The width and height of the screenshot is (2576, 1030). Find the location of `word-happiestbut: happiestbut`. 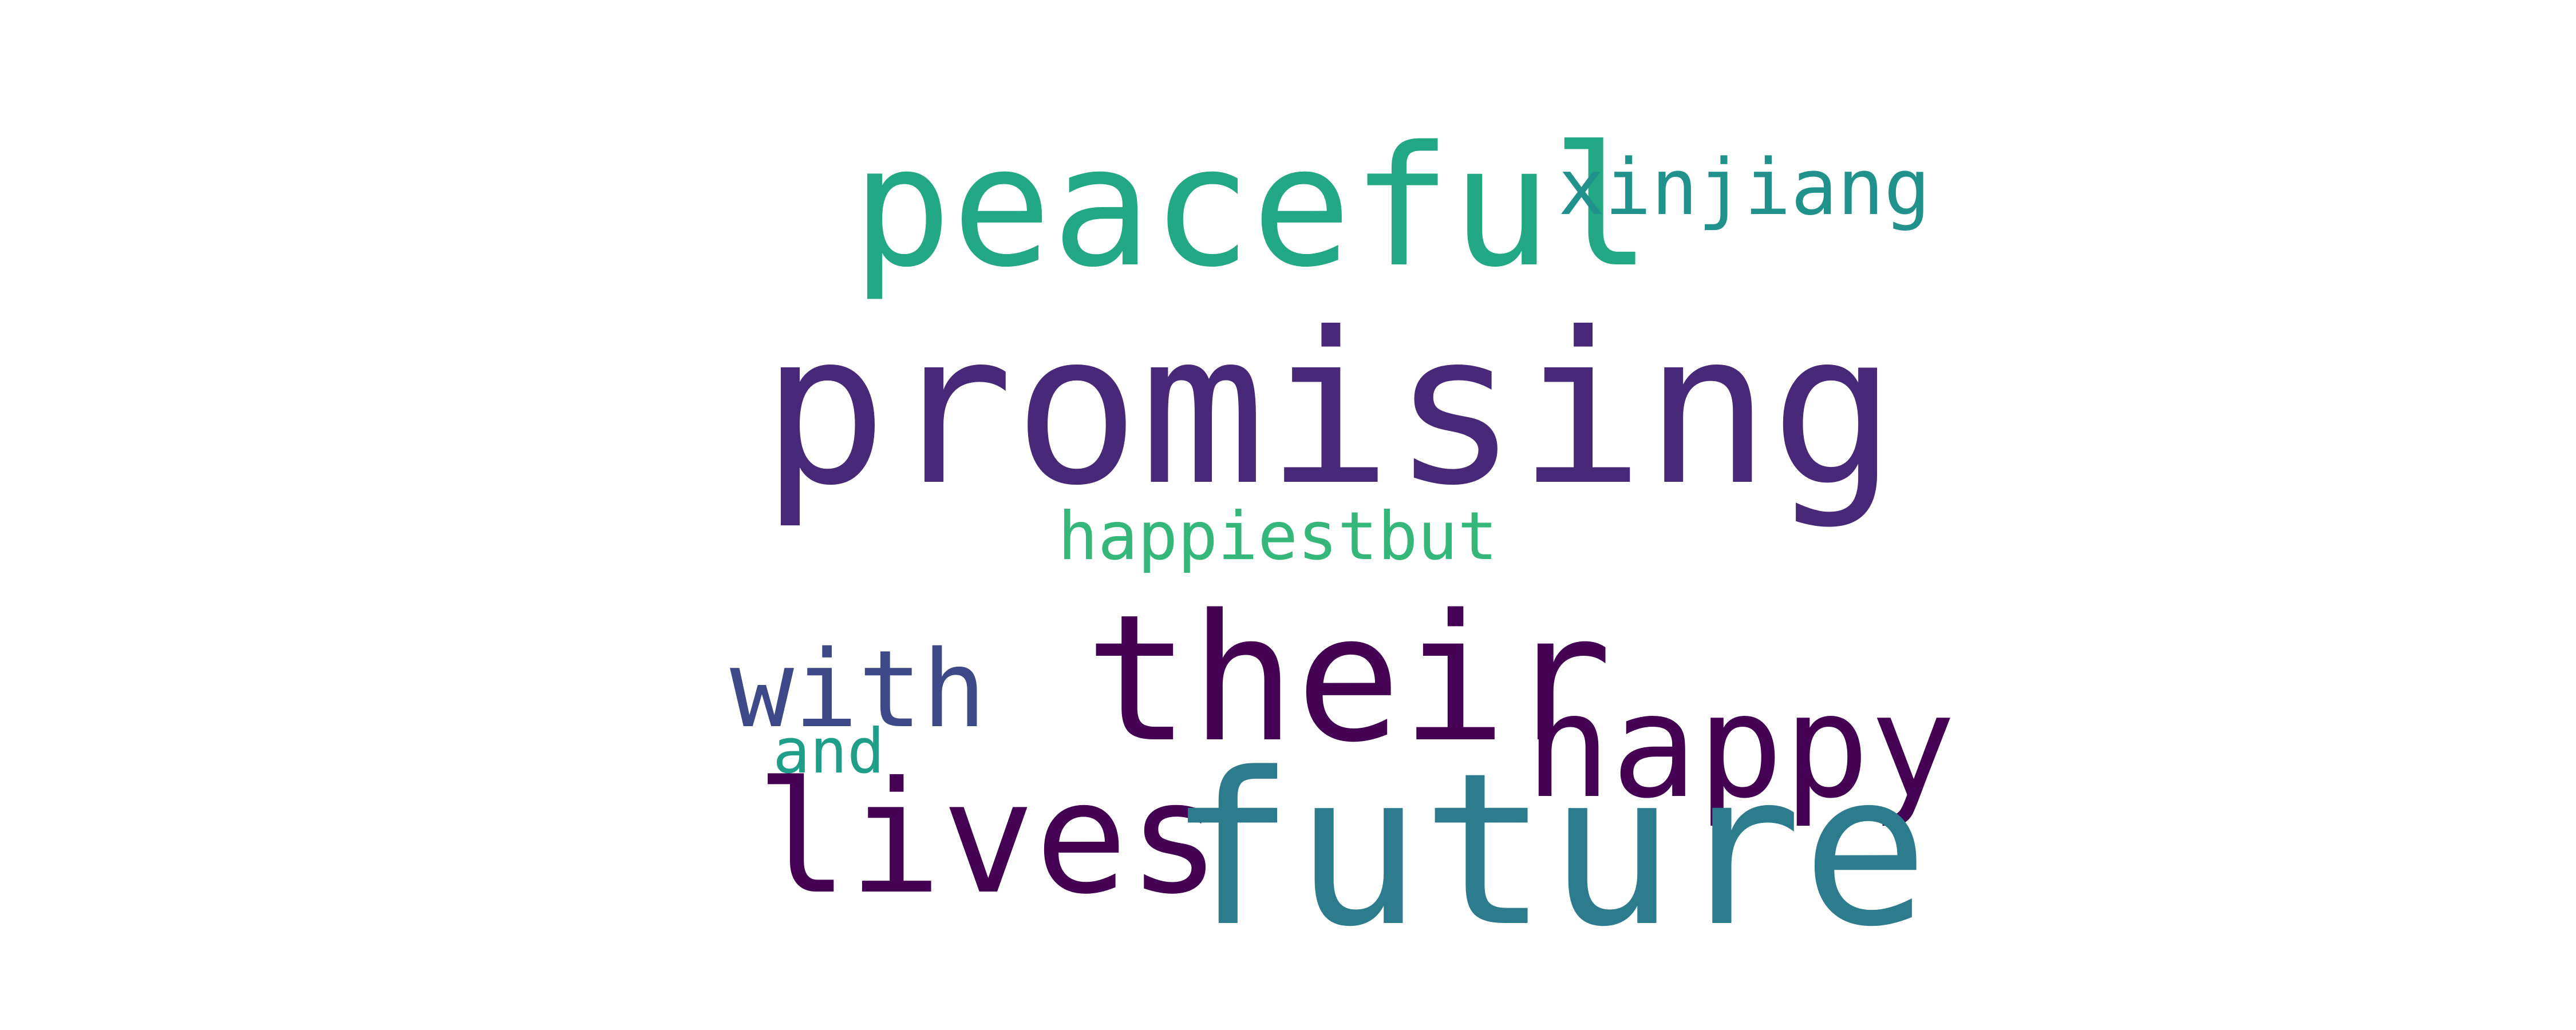

word-happiestbut: happiestbut is located at coordinates (1278, 536).